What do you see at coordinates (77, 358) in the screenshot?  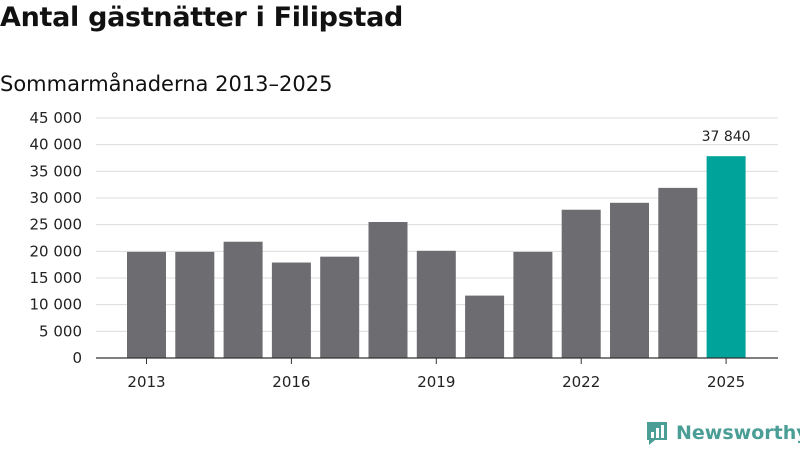 I see `y-tick-label: 0` at bounding box center [77, 358].